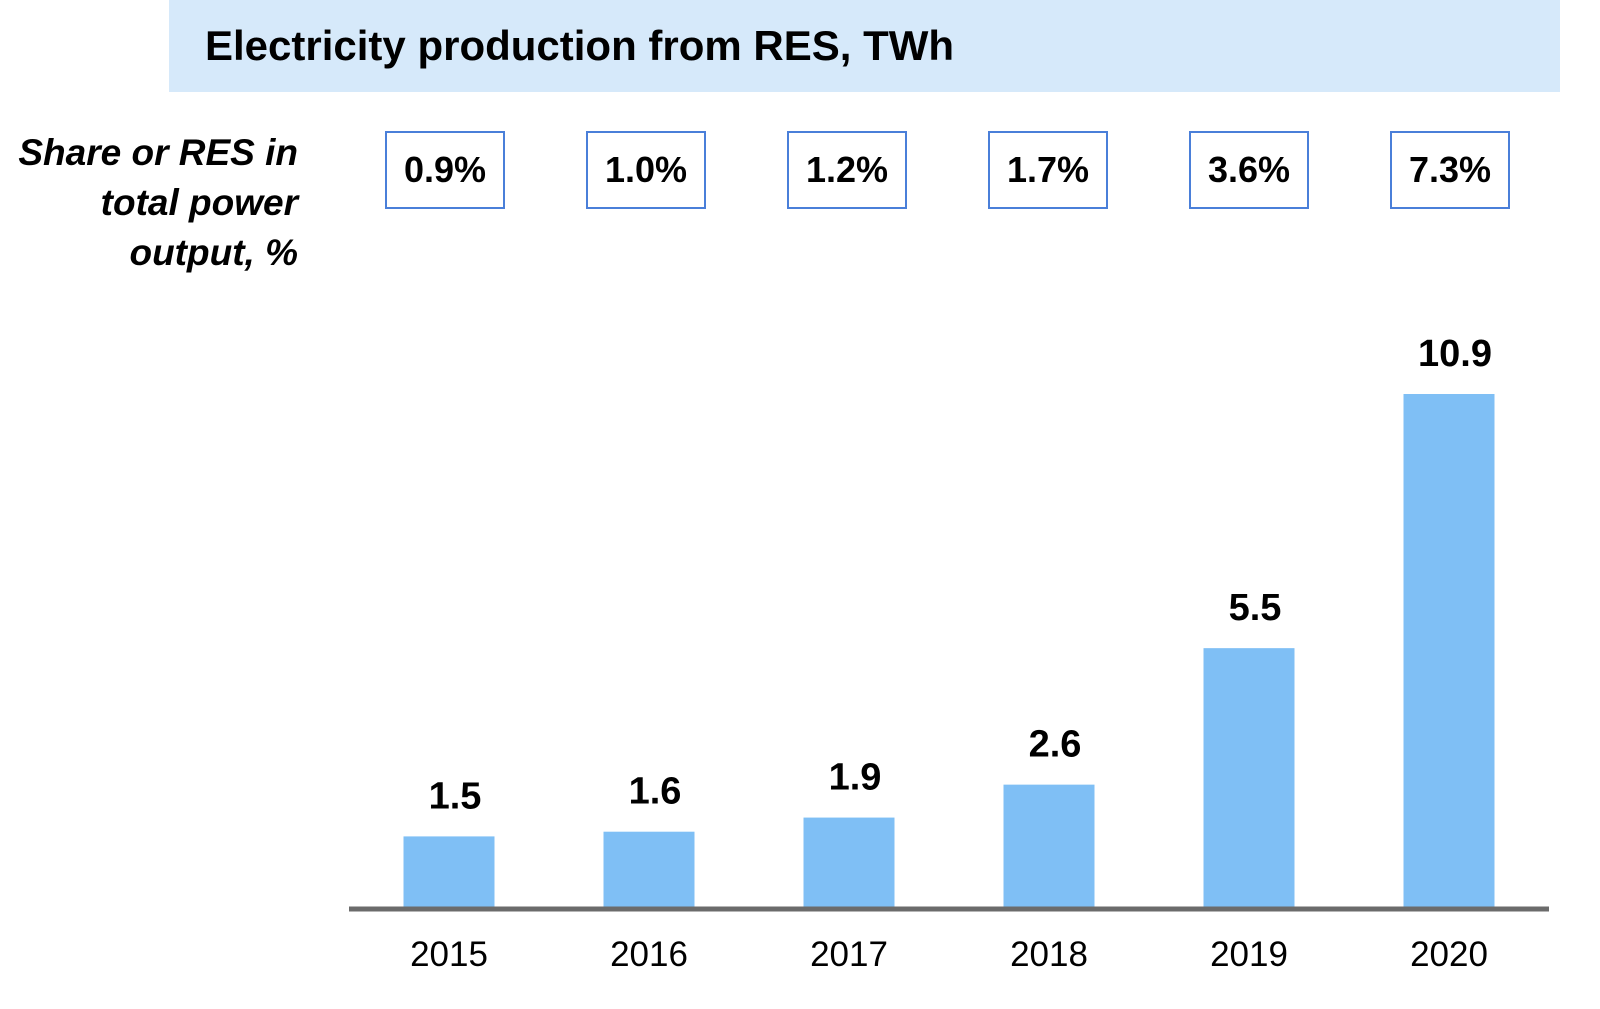  Describe the element at coordinates (849, 862) in the screenshot. I see `bar-2017` at that location.